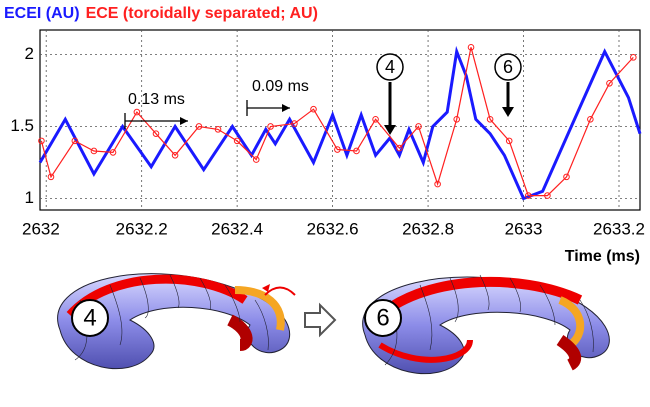 The image size is (650, 407). What do you see at coordinates (602, 256) in the screenshot?
I see `x-axis-label: Time (ms)` at bounding box center [602, 256].